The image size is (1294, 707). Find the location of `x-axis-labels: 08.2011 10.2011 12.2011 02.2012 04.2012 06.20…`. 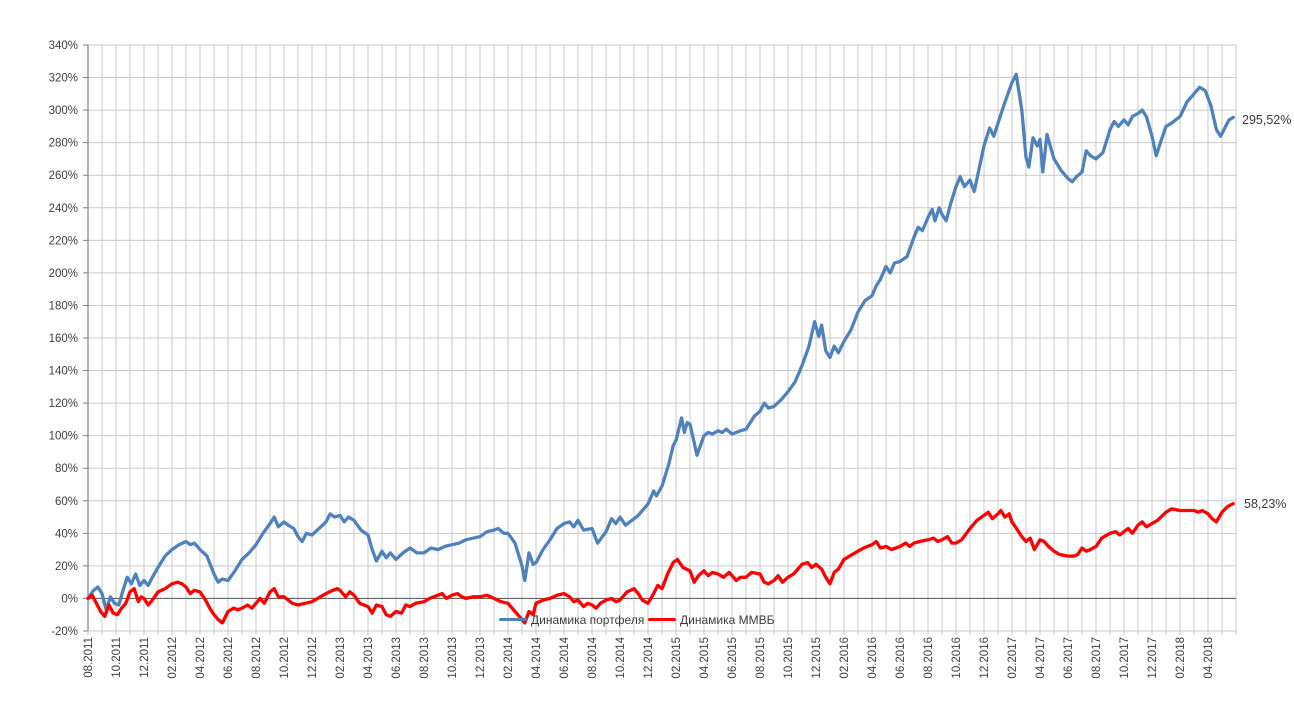

x-axis-labels: 08.2011 10.2011 12.2011 02.2012 04.2012 06.20… is located at coordinates (649, 657).